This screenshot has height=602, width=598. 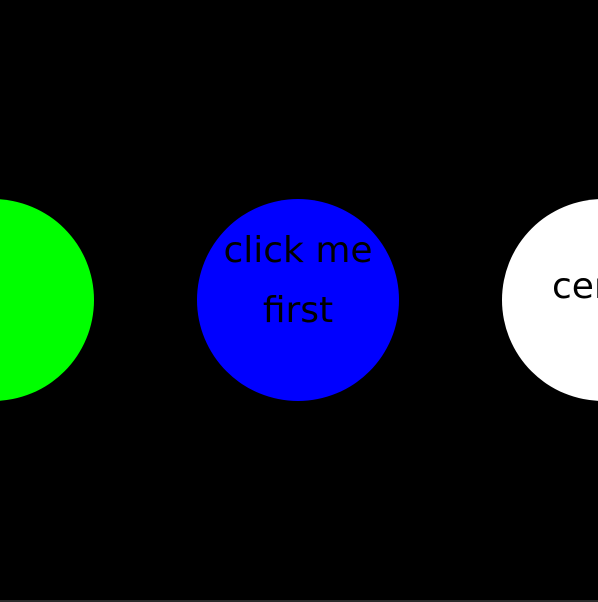 What do you see at coordinates (298, 280) in the screenshot?
I see `blue-circle-label: click me first` at bounding box center [298, 280].